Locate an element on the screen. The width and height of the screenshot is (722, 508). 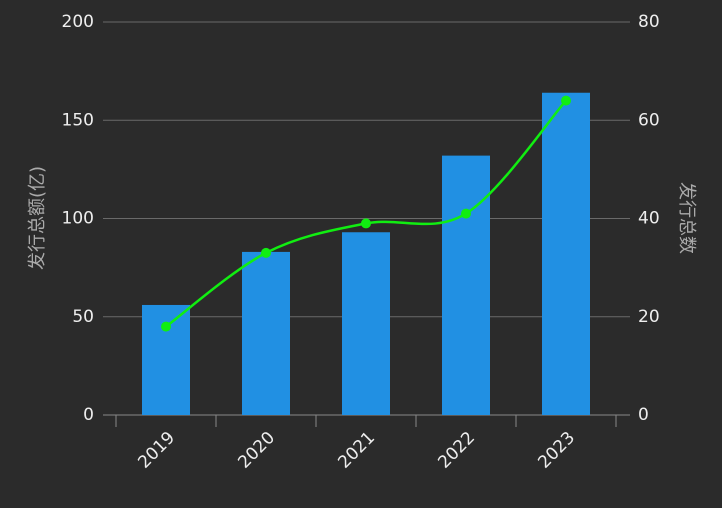
y2-axis-title: 发行总数 is located at coordinates (686, 218).